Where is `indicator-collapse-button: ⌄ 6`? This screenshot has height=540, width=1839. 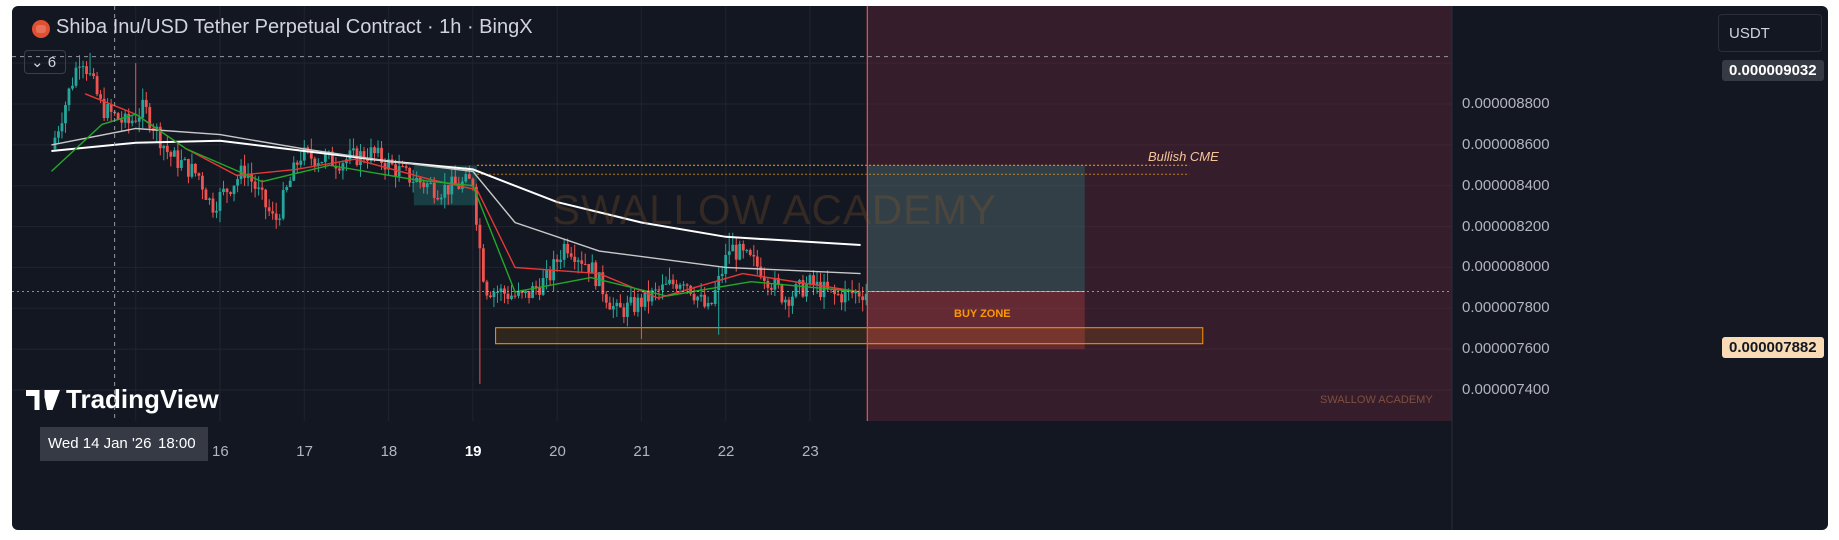
indicator-collapse-button: ⌄ 6 is located at coordinates (45, 62).